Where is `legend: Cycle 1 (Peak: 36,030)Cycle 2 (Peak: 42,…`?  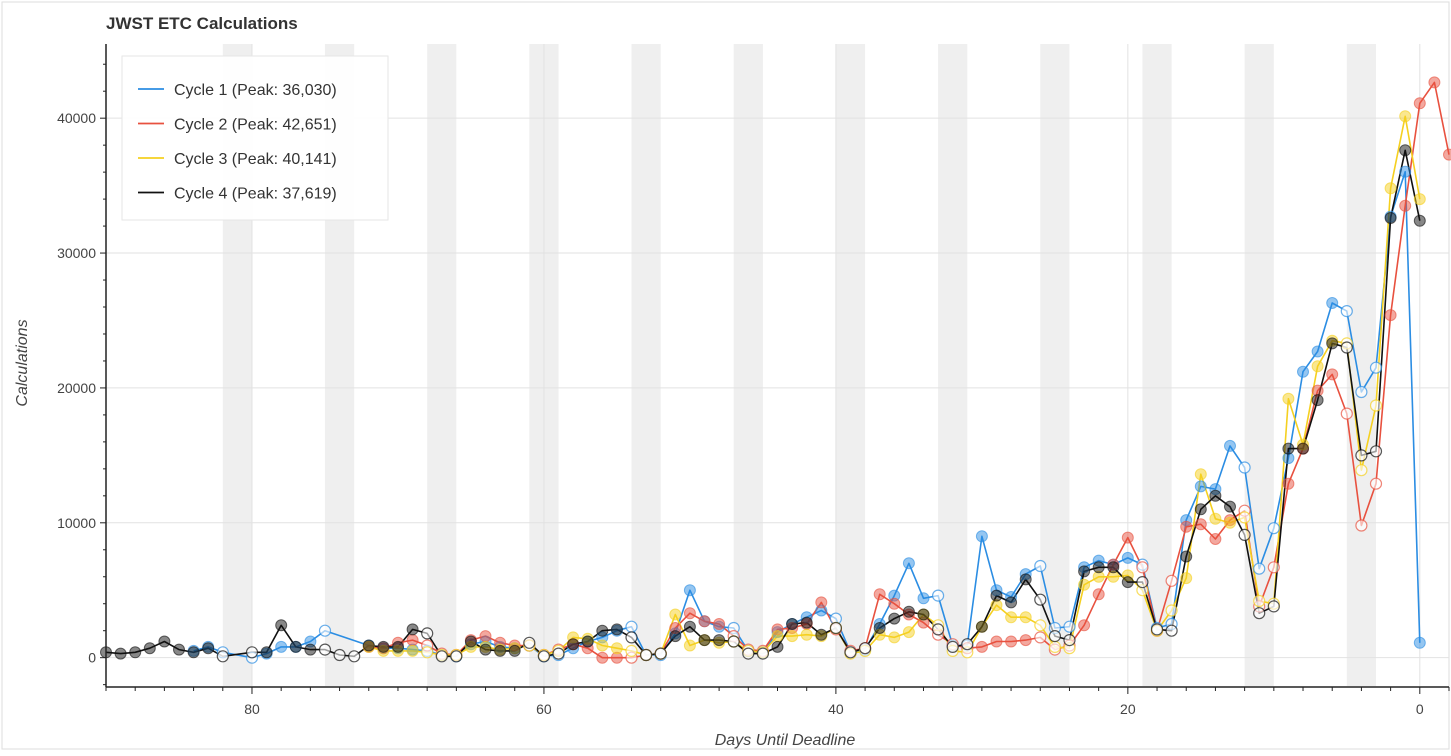
legend: Cycle 1 (Peak: 36,030)Cycle 2 (Peak: 42,… is located at coordinates (255, 138).